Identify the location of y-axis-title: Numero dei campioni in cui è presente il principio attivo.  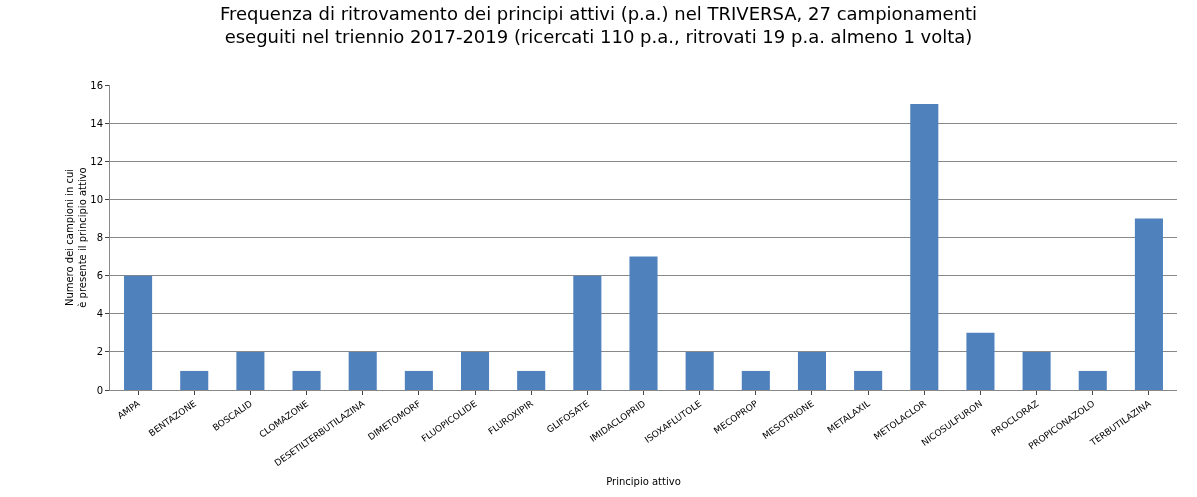
(76, 237).